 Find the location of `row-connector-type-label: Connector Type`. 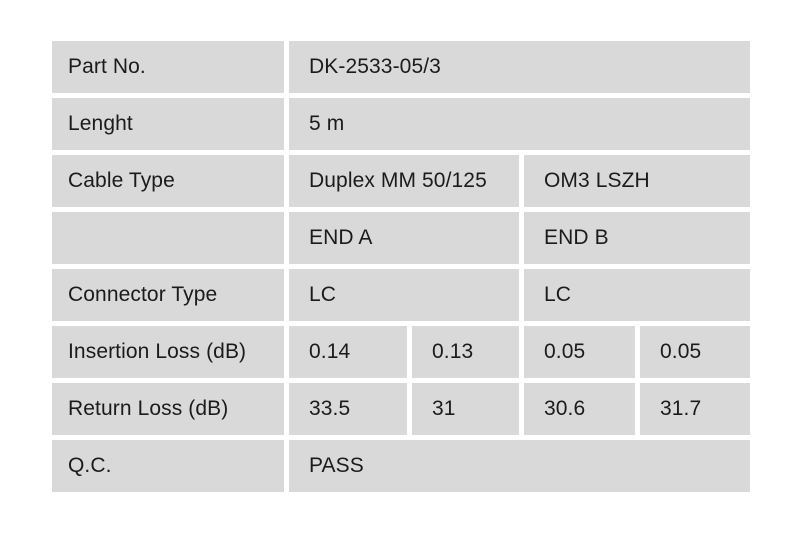

row-connector-type-label: Connector Type is located at coordinates (168, 295).